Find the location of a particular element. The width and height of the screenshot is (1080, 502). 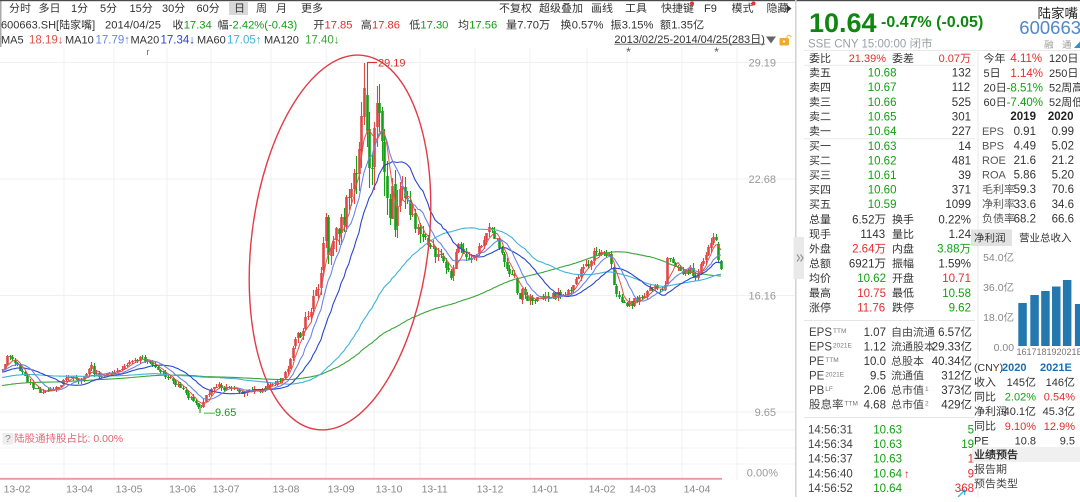

svg-text: 312 is located at coordinates (950, 377).